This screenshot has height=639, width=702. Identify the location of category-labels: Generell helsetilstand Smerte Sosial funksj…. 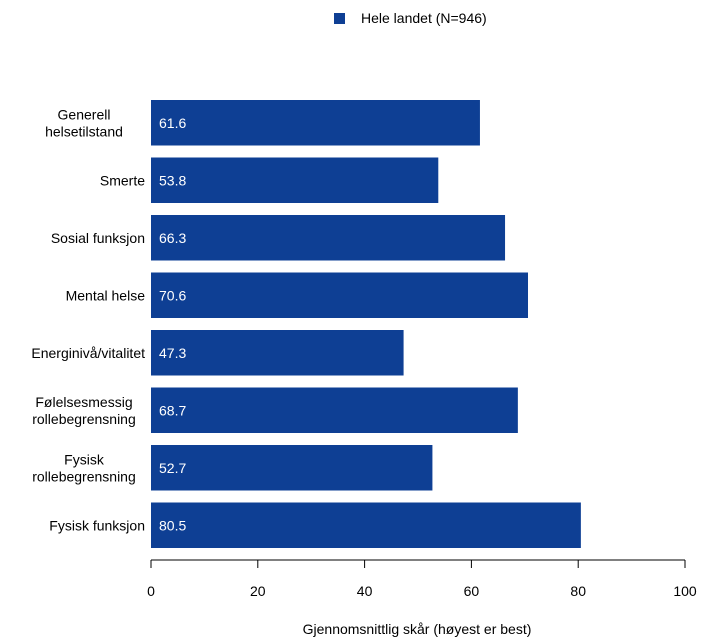
(88, 319).